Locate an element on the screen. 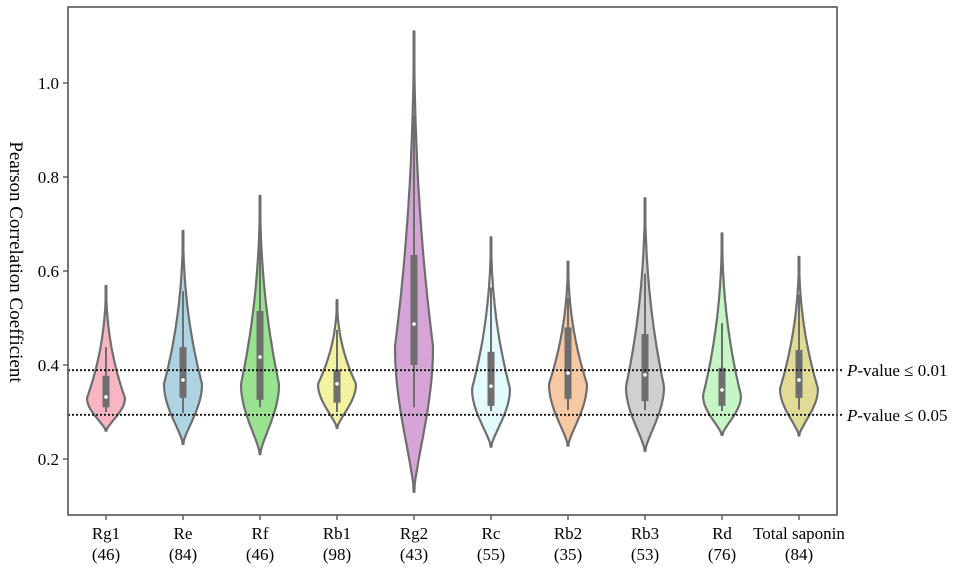 The height and width of the screenshot is (567, 965). y-axis: 0.2 0.4 0.6 0.8 1.0 is located at coordinates (53, 271).